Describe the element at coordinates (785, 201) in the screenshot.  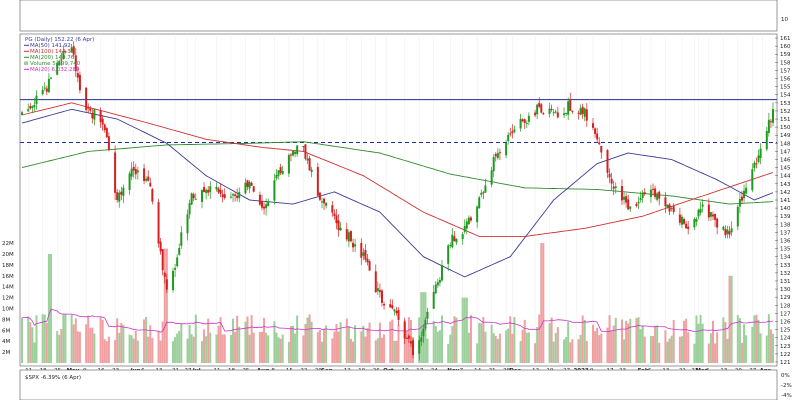
I see `price-tick-label: 141` at that location.